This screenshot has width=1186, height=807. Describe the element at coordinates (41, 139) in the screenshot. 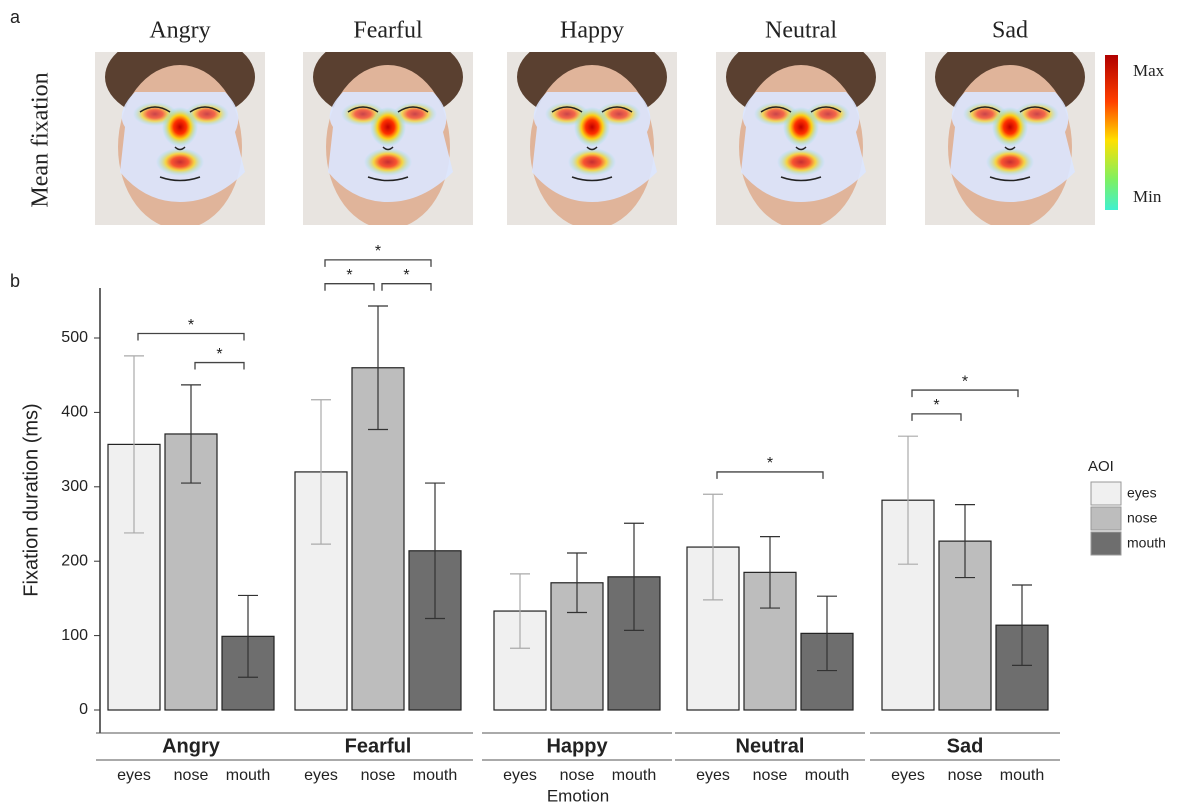

I see `heatmap-ylabel: Mean fixation` at that location.